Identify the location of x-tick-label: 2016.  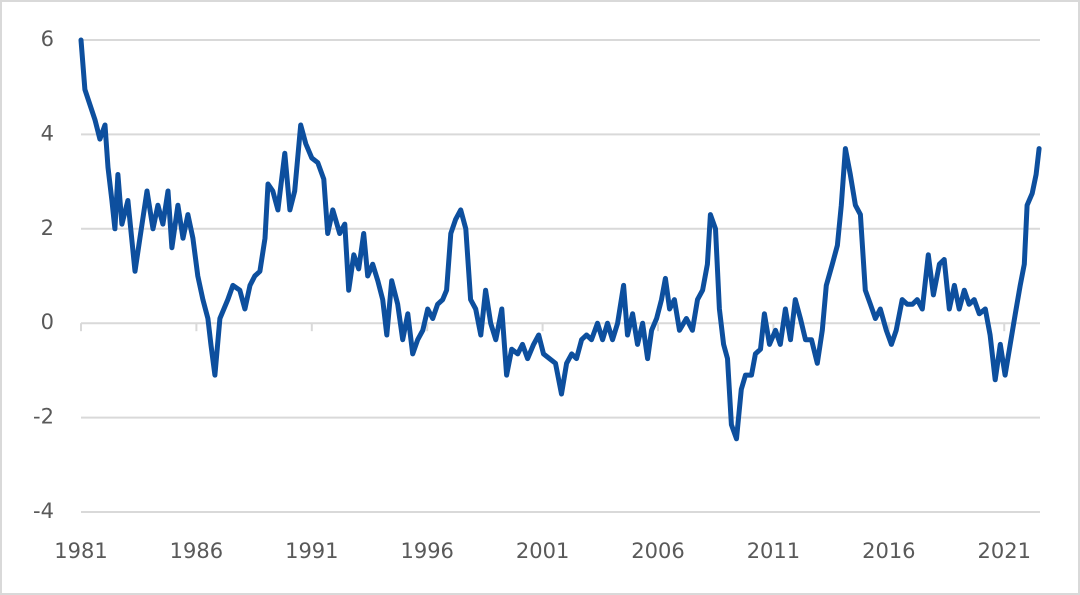
(888, 551).